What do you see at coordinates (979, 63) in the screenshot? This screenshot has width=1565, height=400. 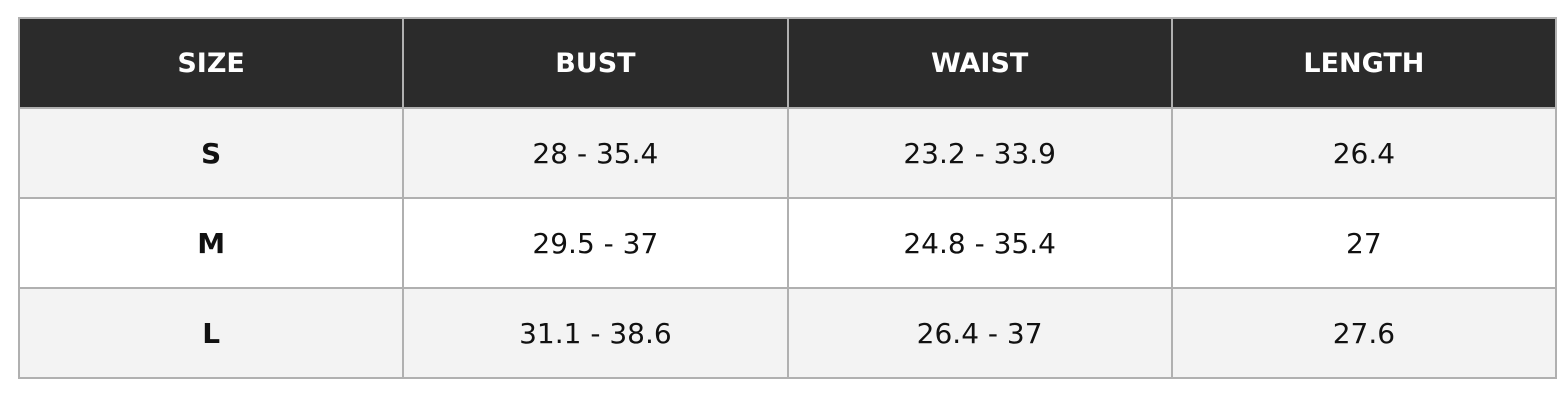 I see `header-cell: WAIST` at bounding box center [979, 63].